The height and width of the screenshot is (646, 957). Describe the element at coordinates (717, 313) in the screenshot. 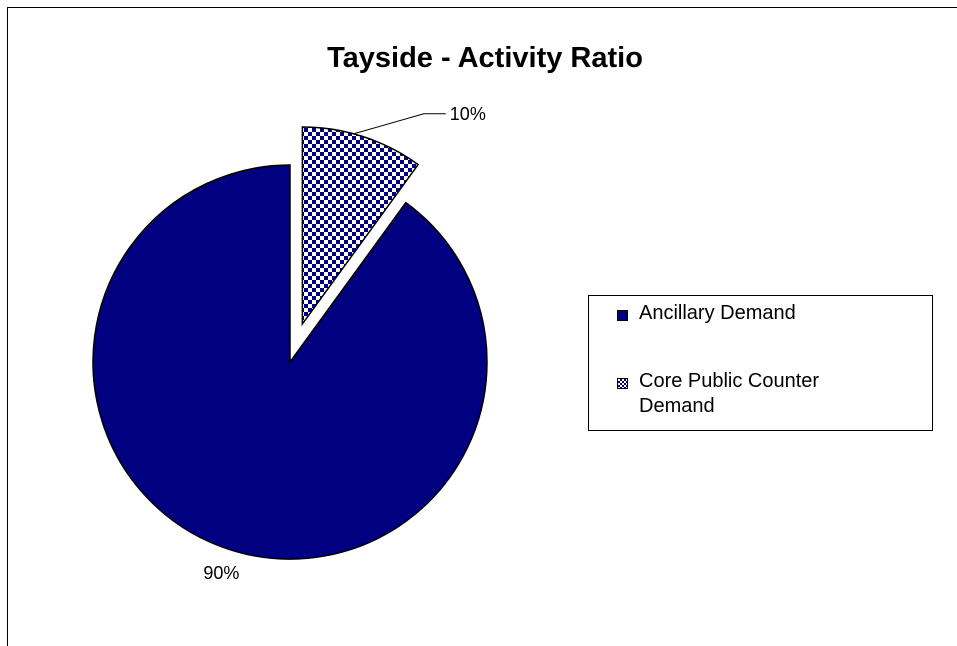

I see `legend-label-ancillary-demand: Ancillary Demand` at that location.